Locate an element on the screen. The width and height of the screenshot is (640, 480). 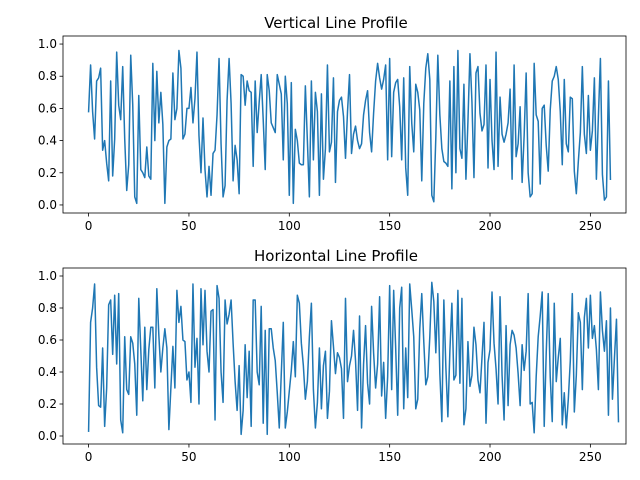
horizontal-profile-x-tick-label: 50 is located at coordinates (188, 457).